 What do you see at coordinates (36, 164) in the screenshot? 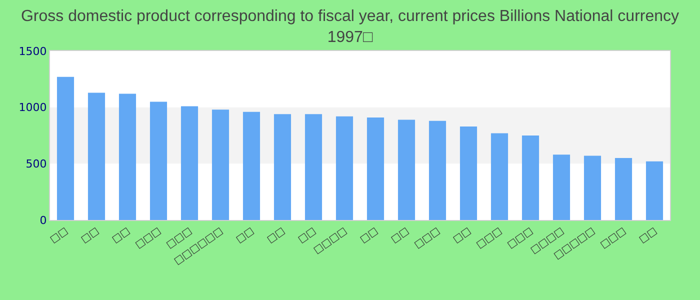
I see `y-tick-label: 500` at bounding box center [36, 164].